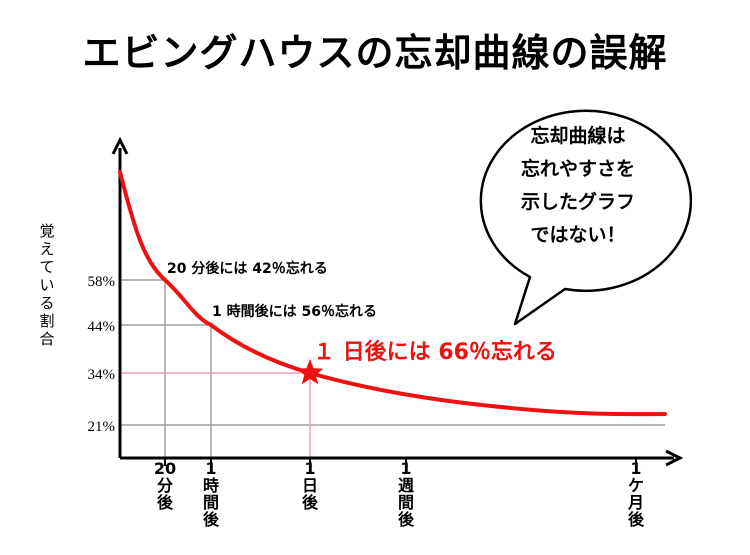  What do you see at coordinates (635, 485) in the screenshot?
I see `x-tick-unit-char: ケ` at bounding box center [635, 485].